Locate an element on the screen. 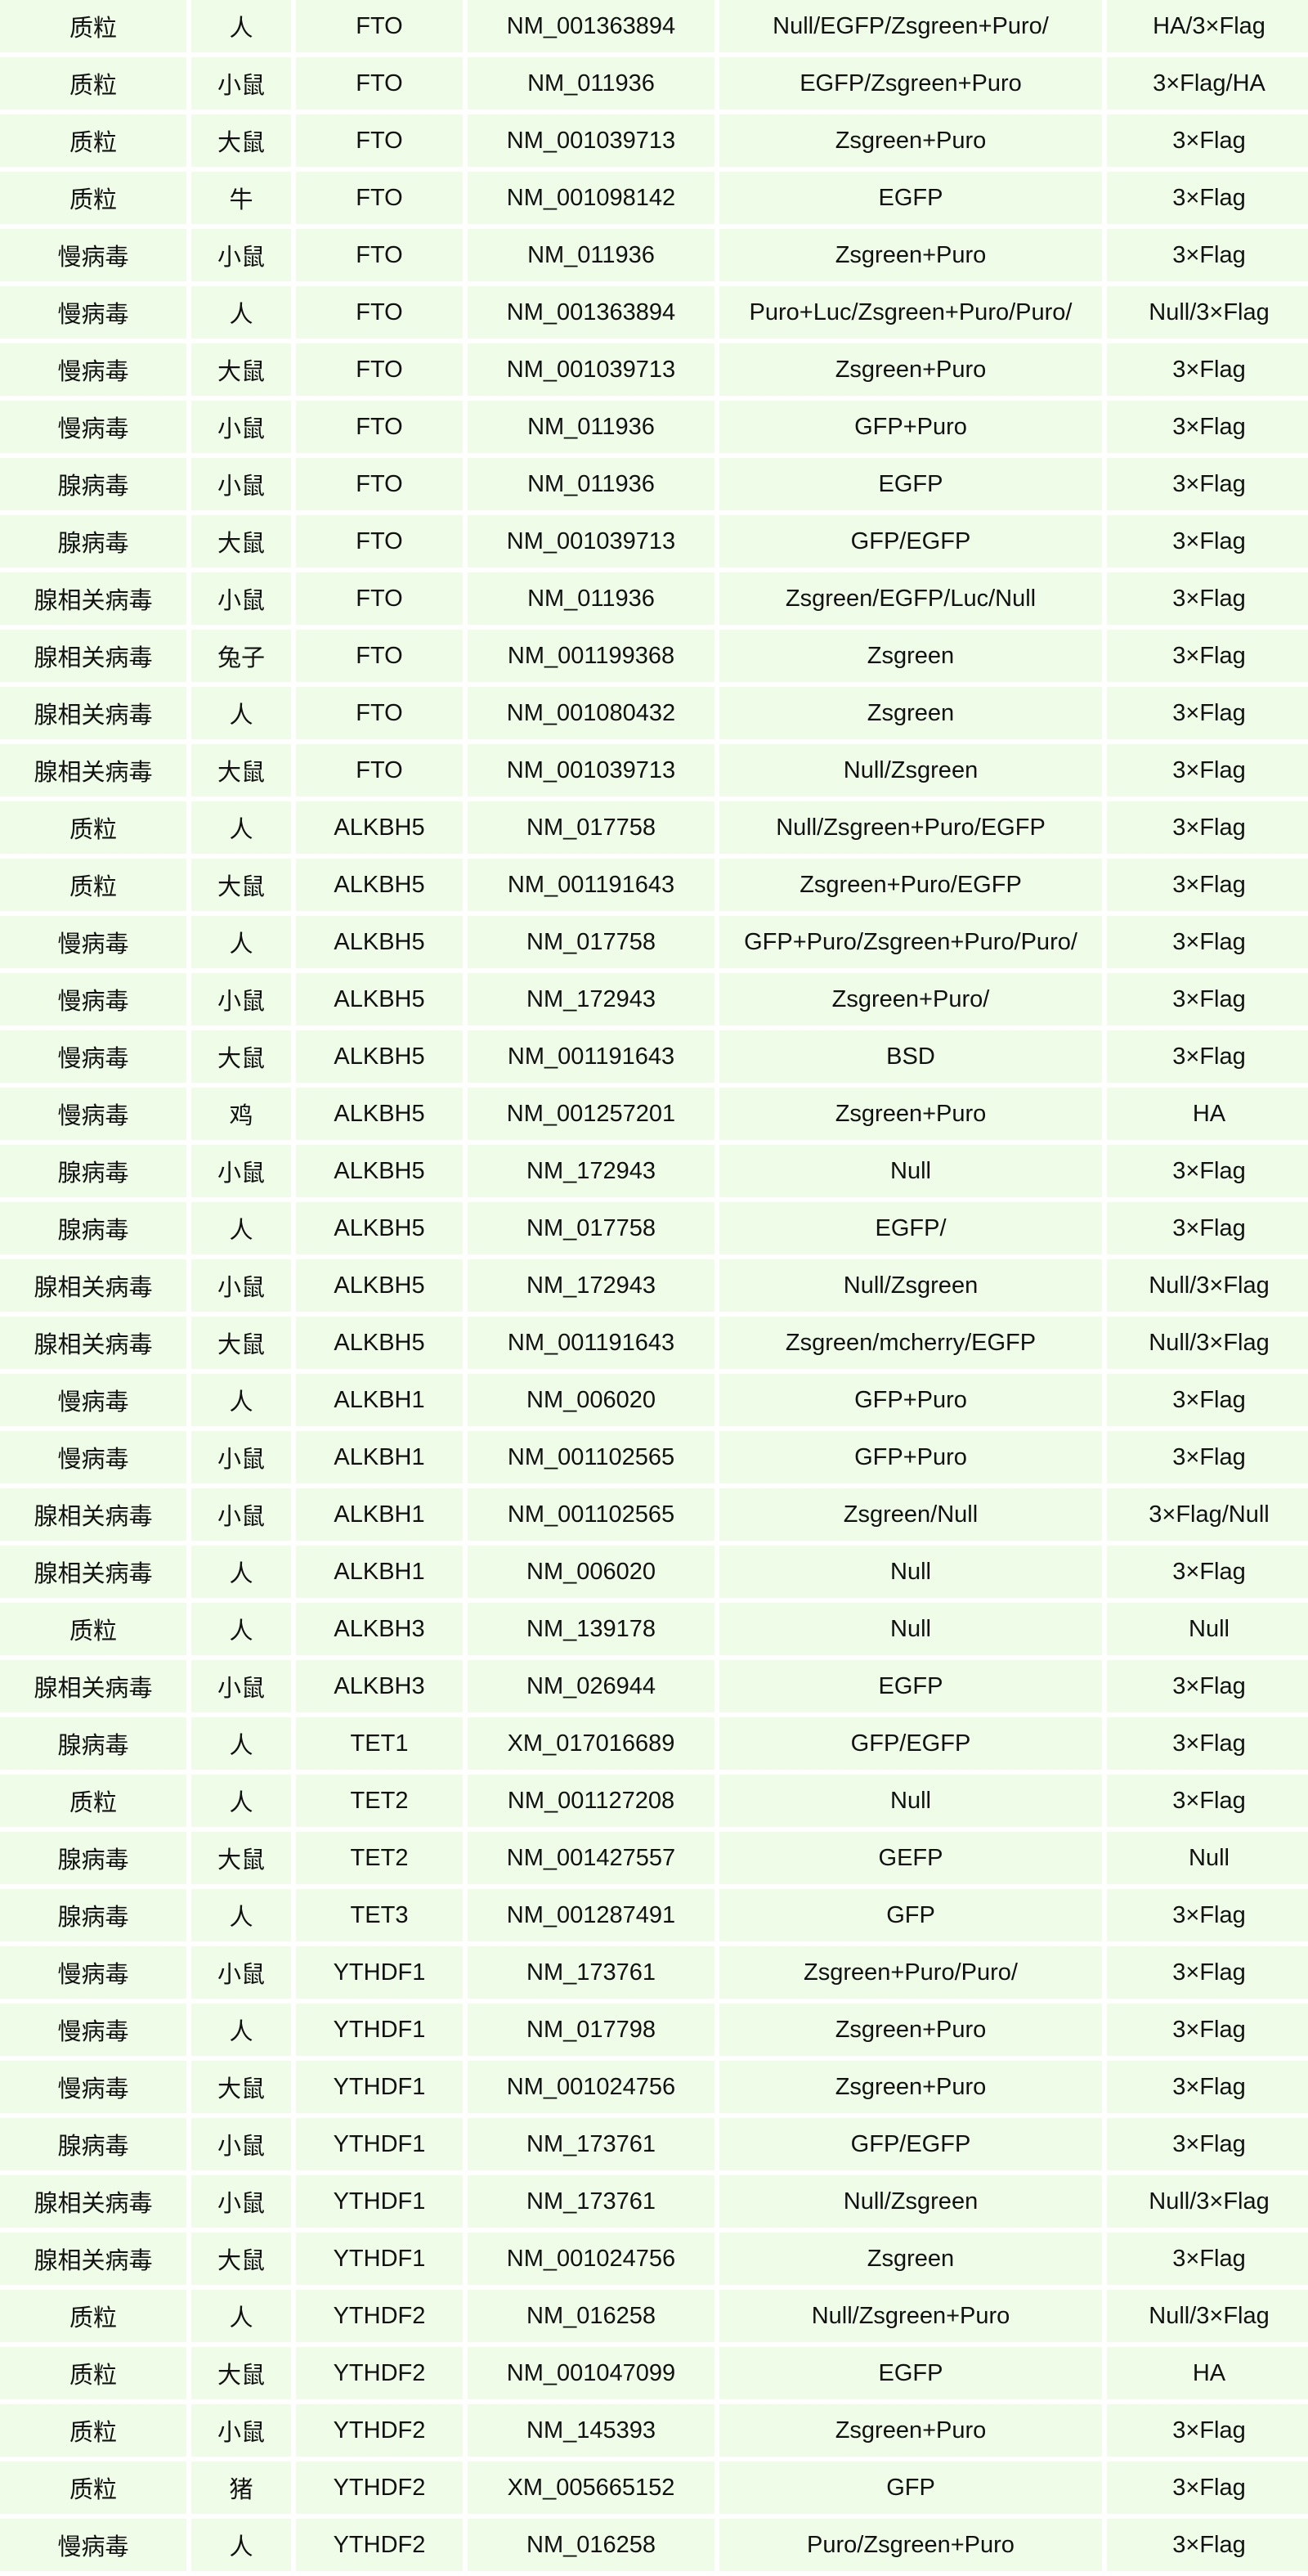 Image resolution: width=1308 pixels, height=2576 pixels. marker-cell: Zsgreen+Puro/Puro/ is located at coordinates (910, 1972).